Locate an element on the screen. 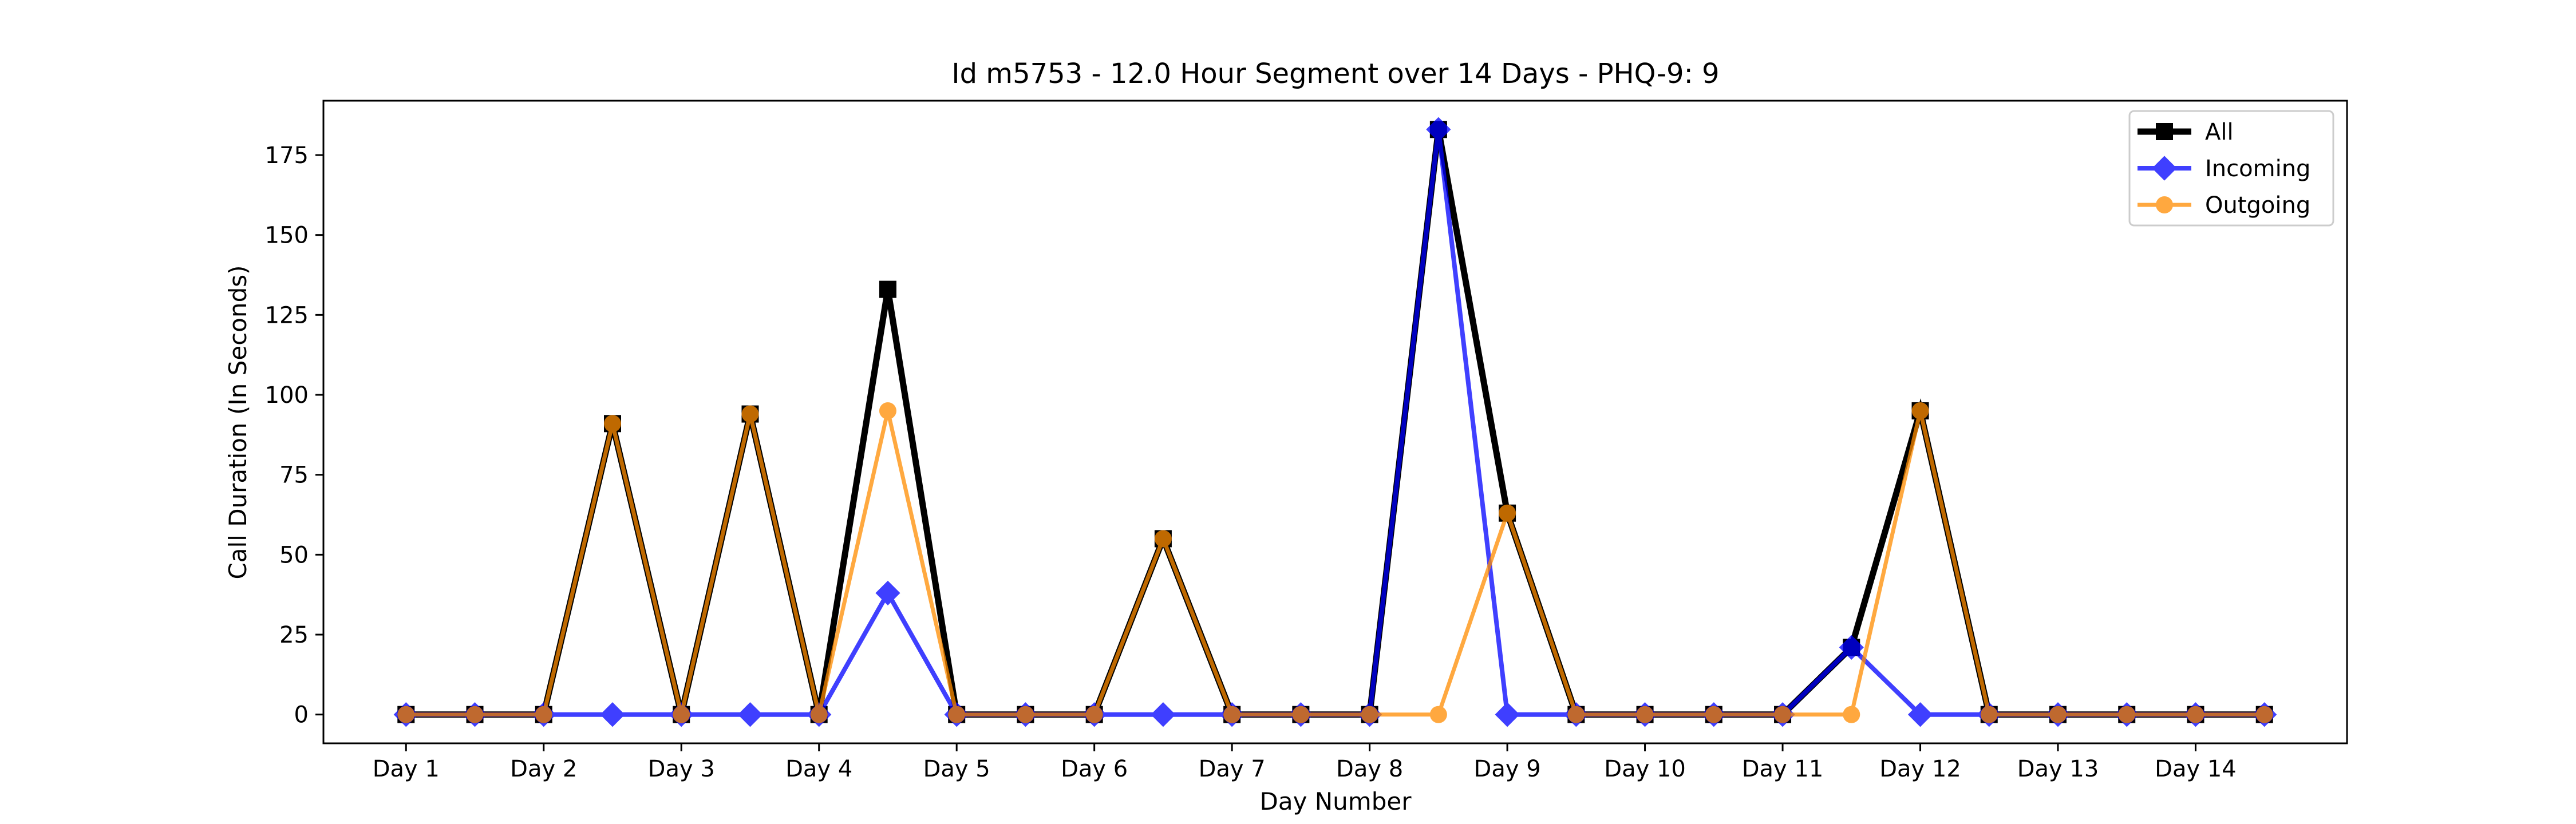 The width and height of the screenshot is (2576, 824). legend-item-all is located at coordinates (2164, 131).